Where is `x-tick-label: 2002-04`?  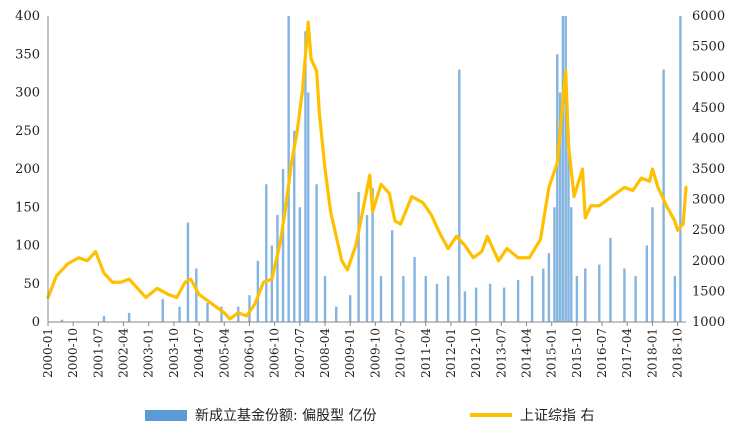
x-tick-label: 2002-04 is located at coordinates (124, 353).